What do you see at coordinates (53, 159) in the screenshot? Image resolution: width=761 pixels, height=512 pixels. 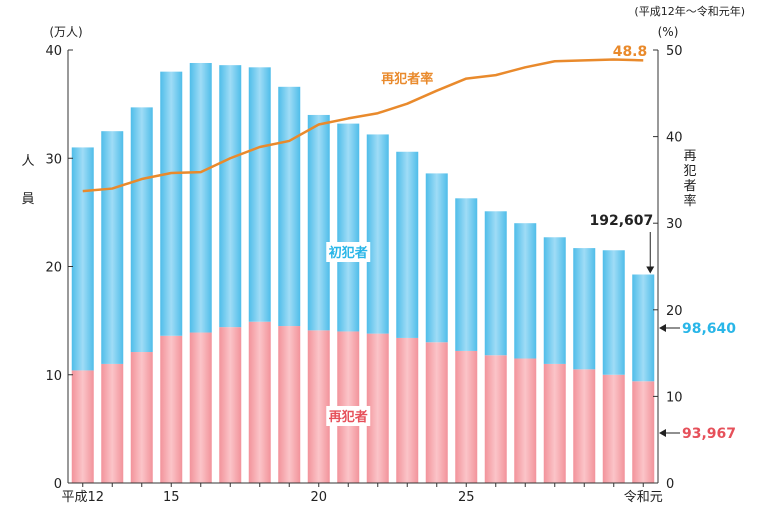 I see `left-tick-label: 30` at bounding box center [53, 159].